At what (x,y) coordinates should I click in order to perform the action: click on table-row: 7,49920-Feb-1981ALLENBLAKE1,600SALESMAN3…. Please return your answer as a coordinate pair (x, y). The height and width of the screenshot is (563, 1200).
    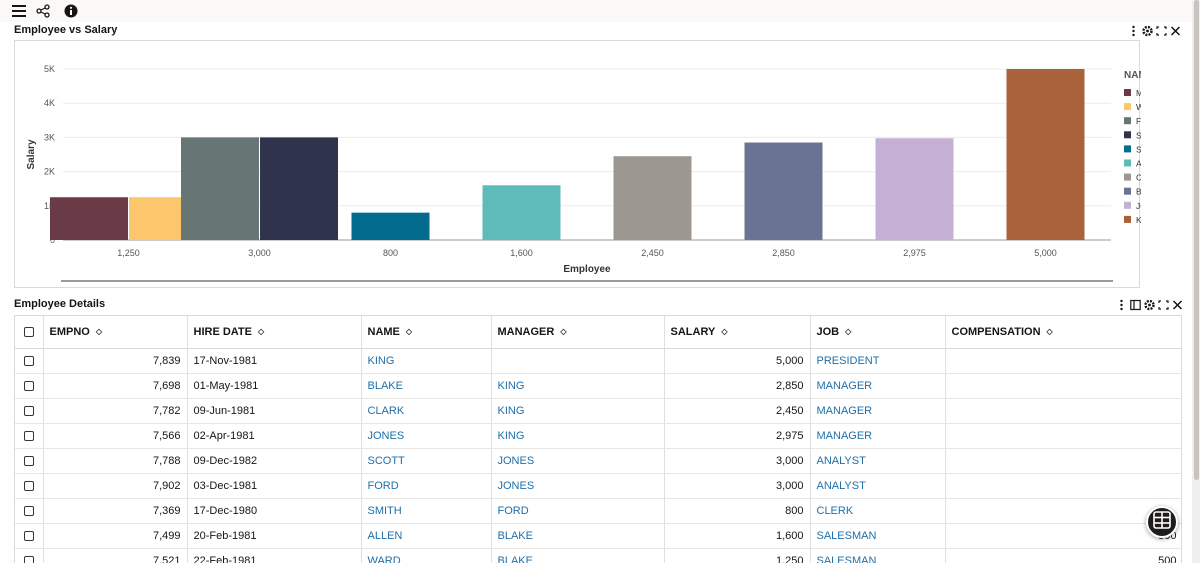
    Looking at the image, I should click on (598, 536).